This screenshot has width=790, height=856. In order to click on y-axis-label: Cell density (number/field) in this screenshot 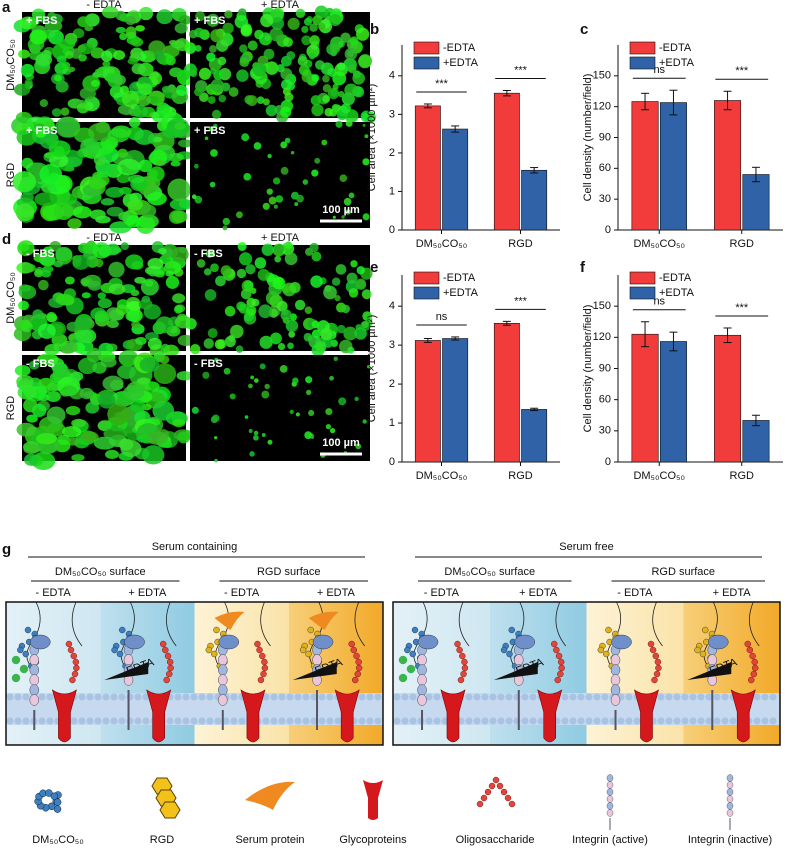, I will do `click(588, 138)`.